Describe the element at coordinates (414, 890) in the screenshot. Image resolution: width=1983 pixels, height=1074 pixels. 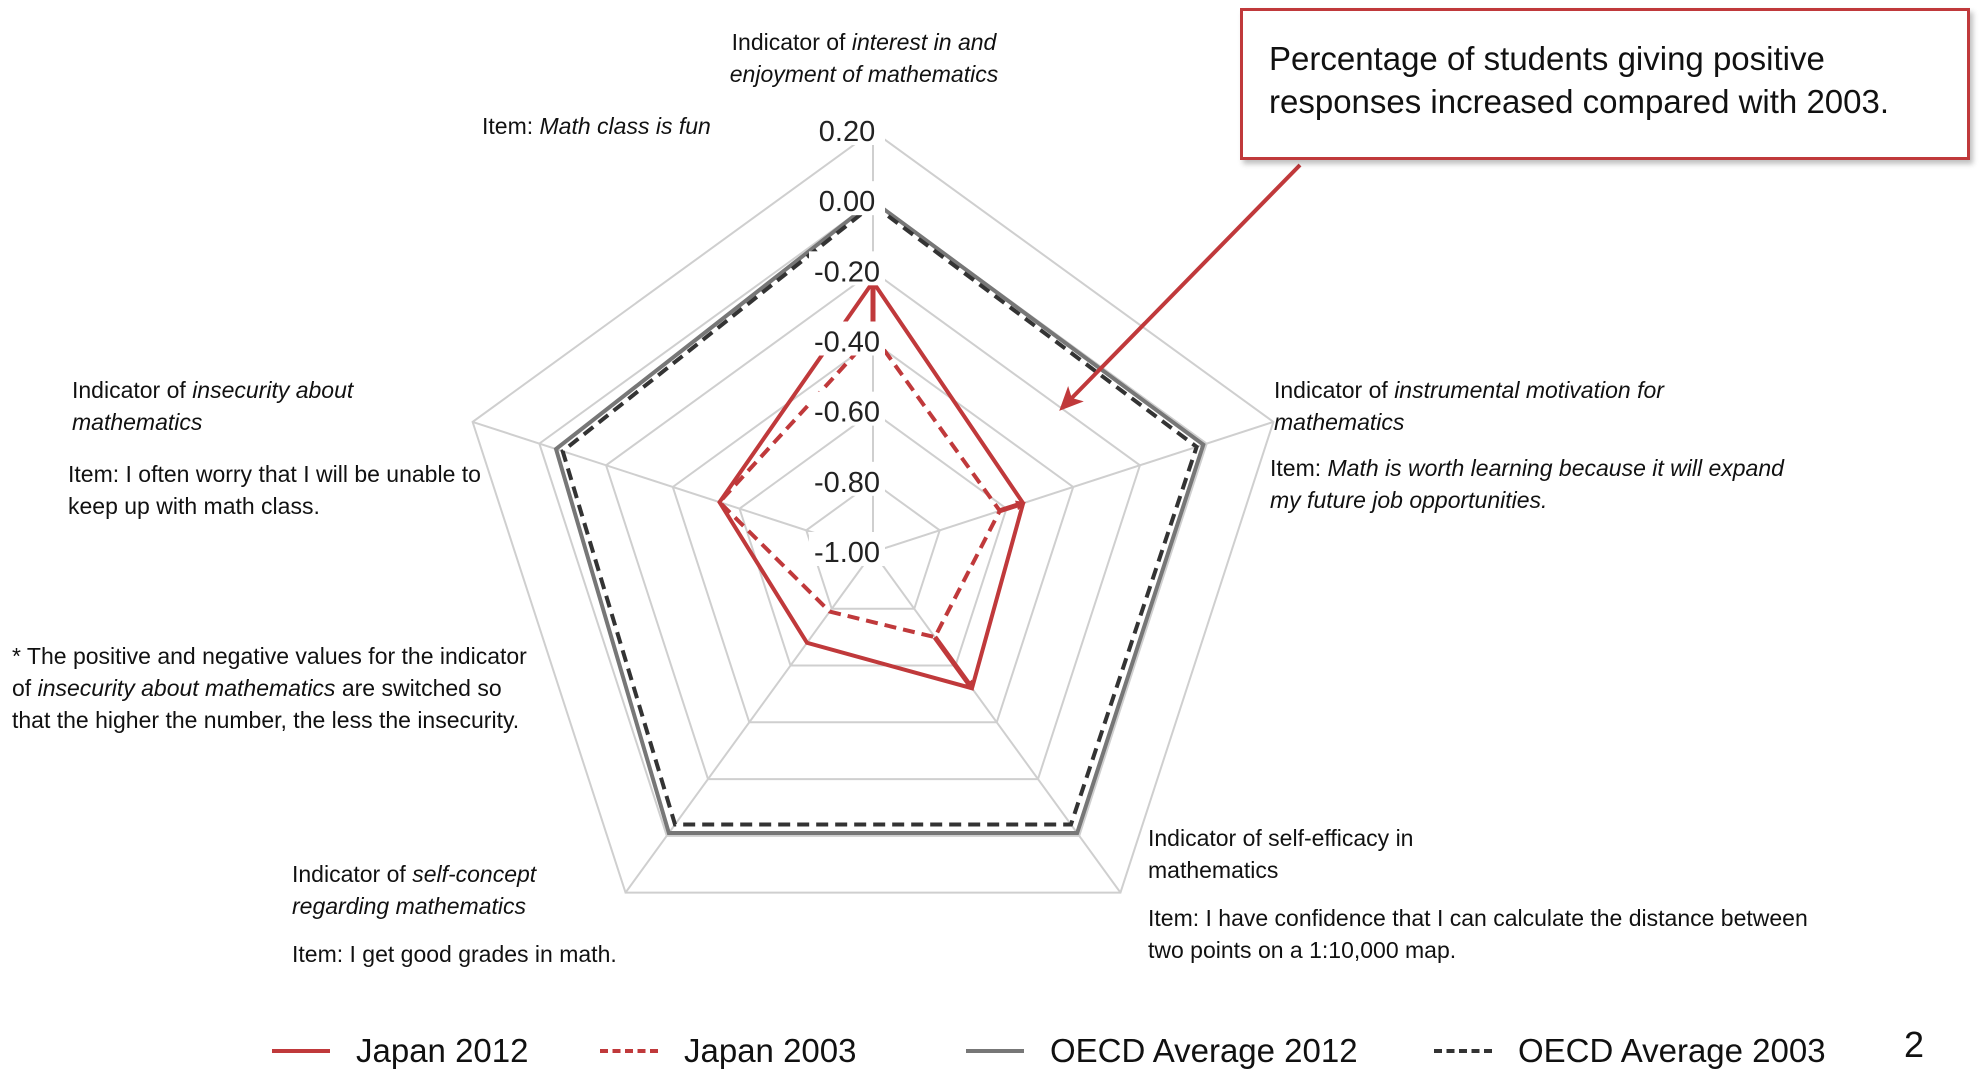
I see `indicator-name: self-concept regarding mathematics` at that location.